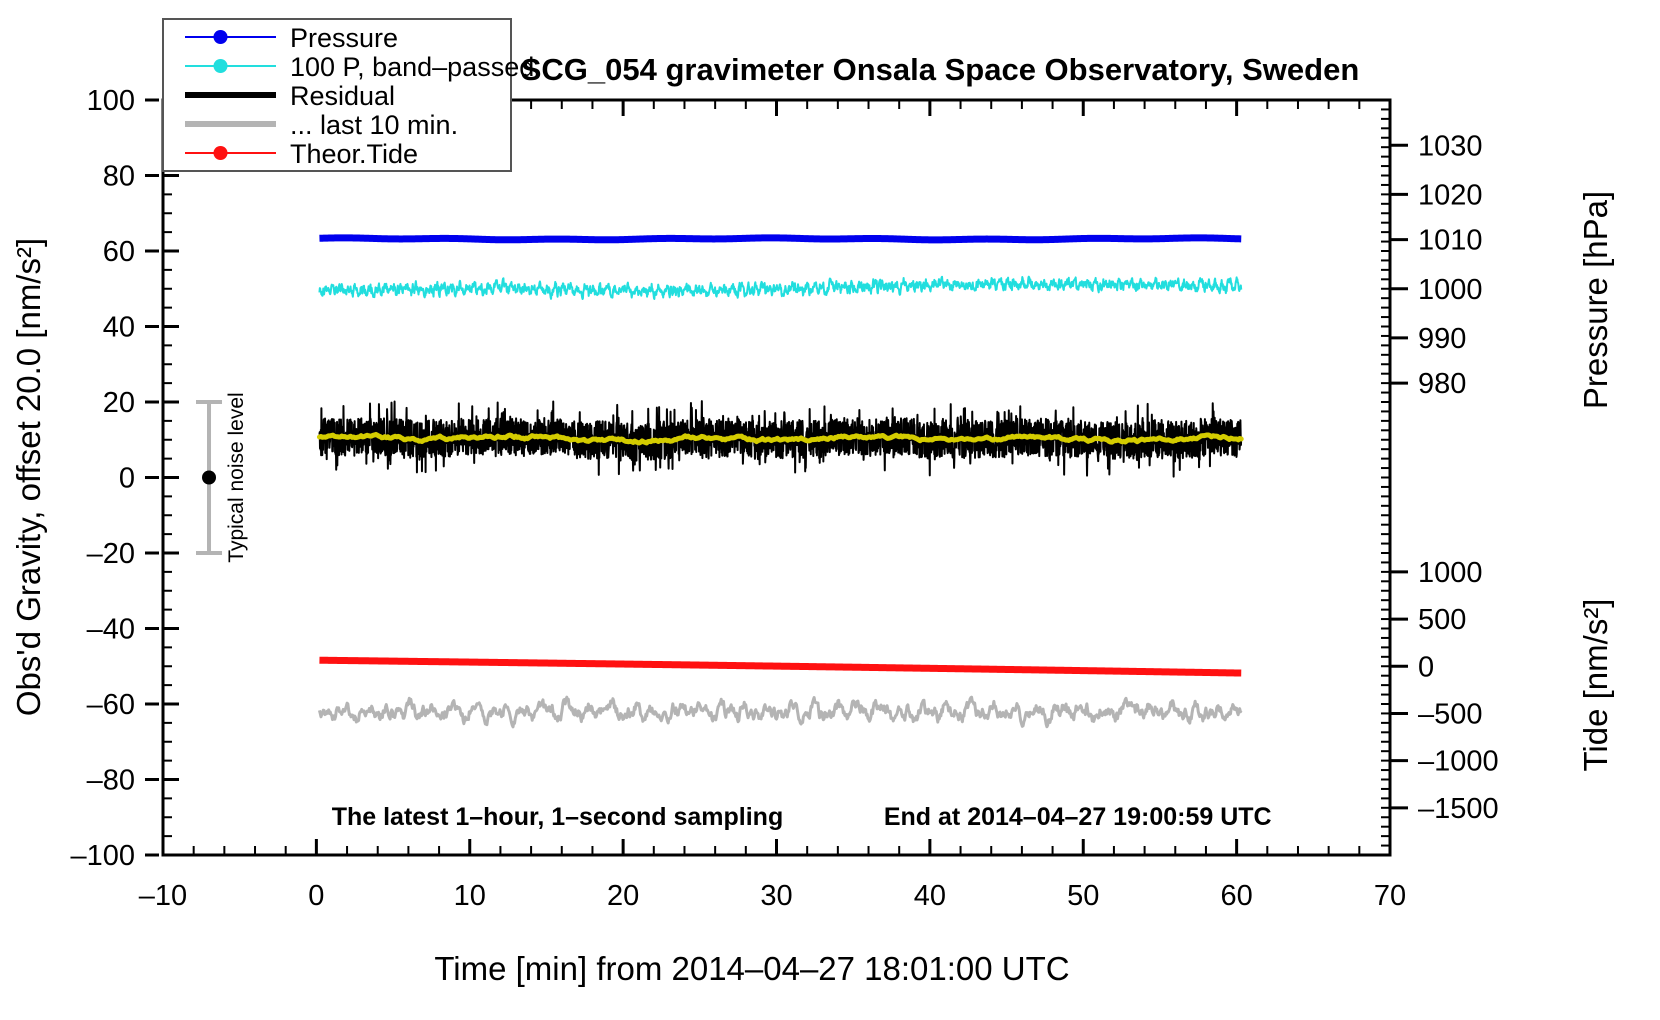  I want to click on pressure-tick-label: 1030, so click(1450, 146).